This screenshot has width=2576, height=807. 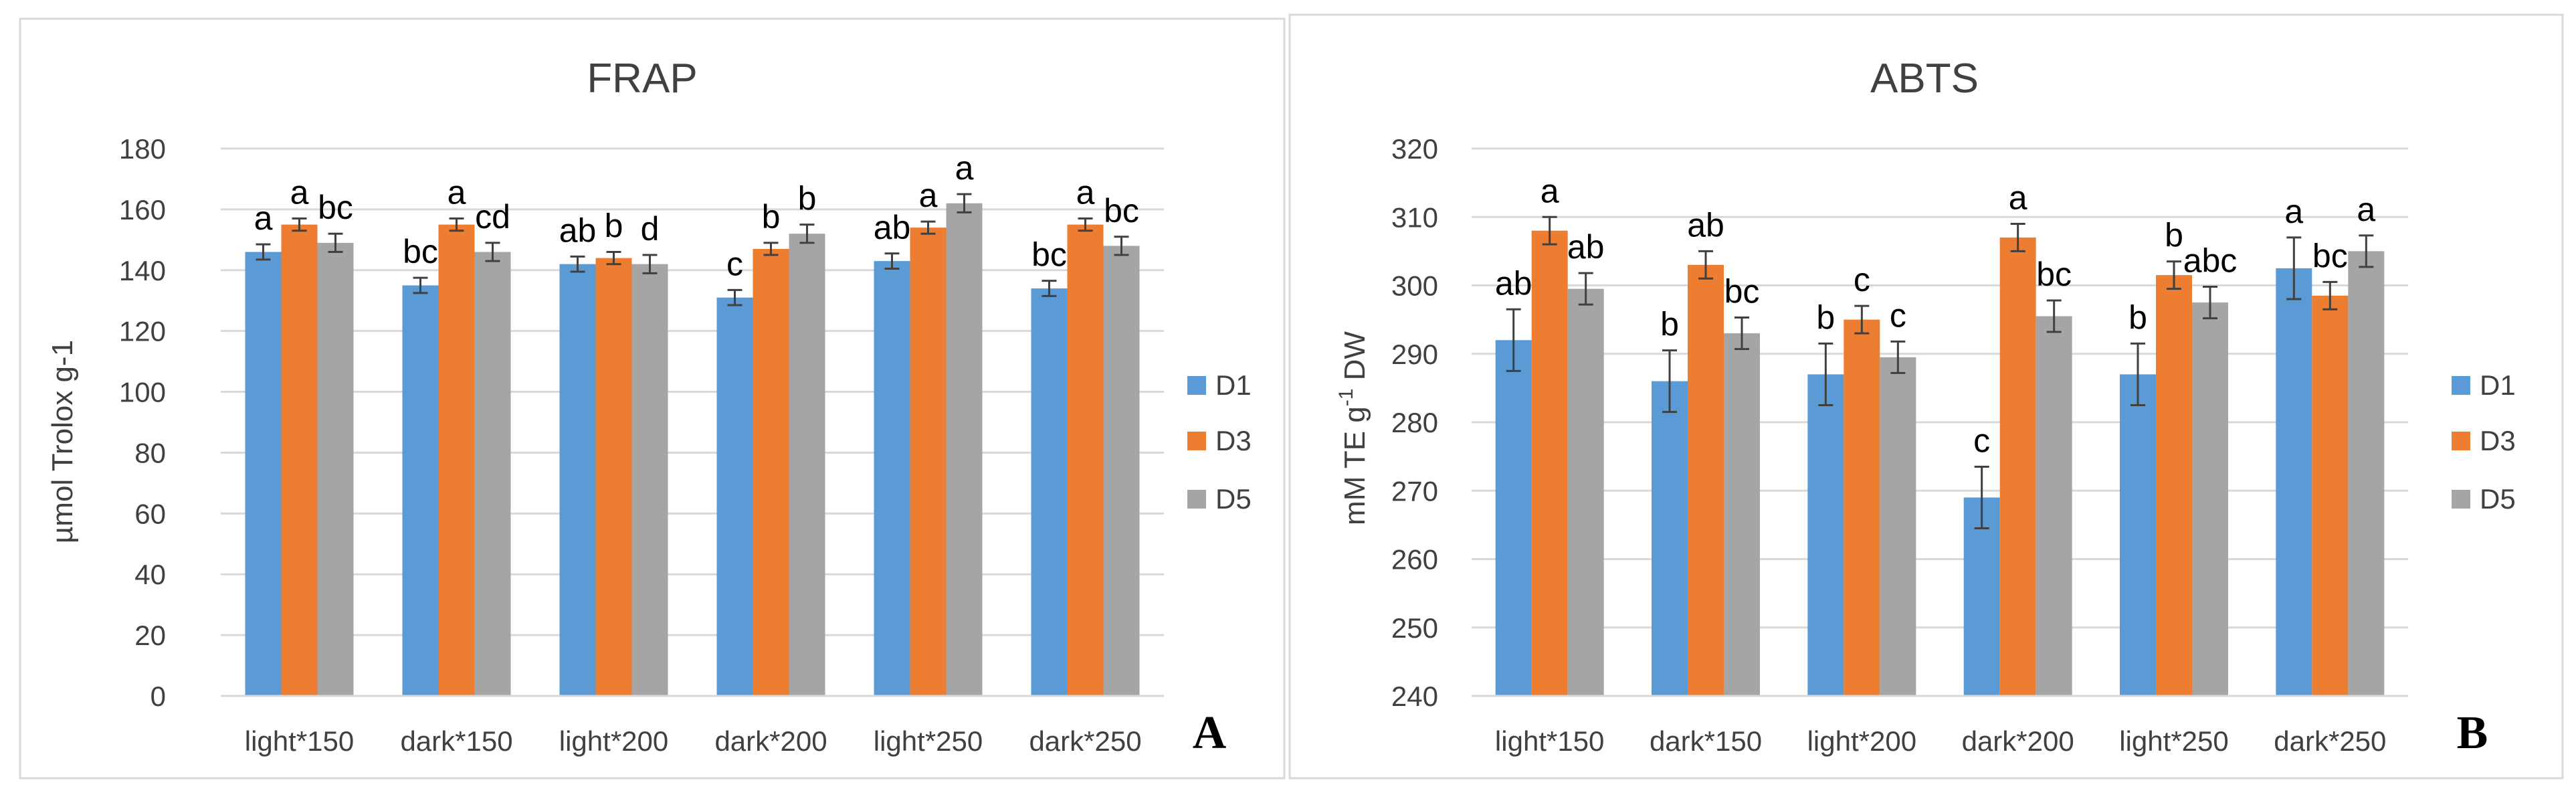 I want to click on abts-y-axis-label: mM TE g-1 DW, so click(x=1353, y=428).